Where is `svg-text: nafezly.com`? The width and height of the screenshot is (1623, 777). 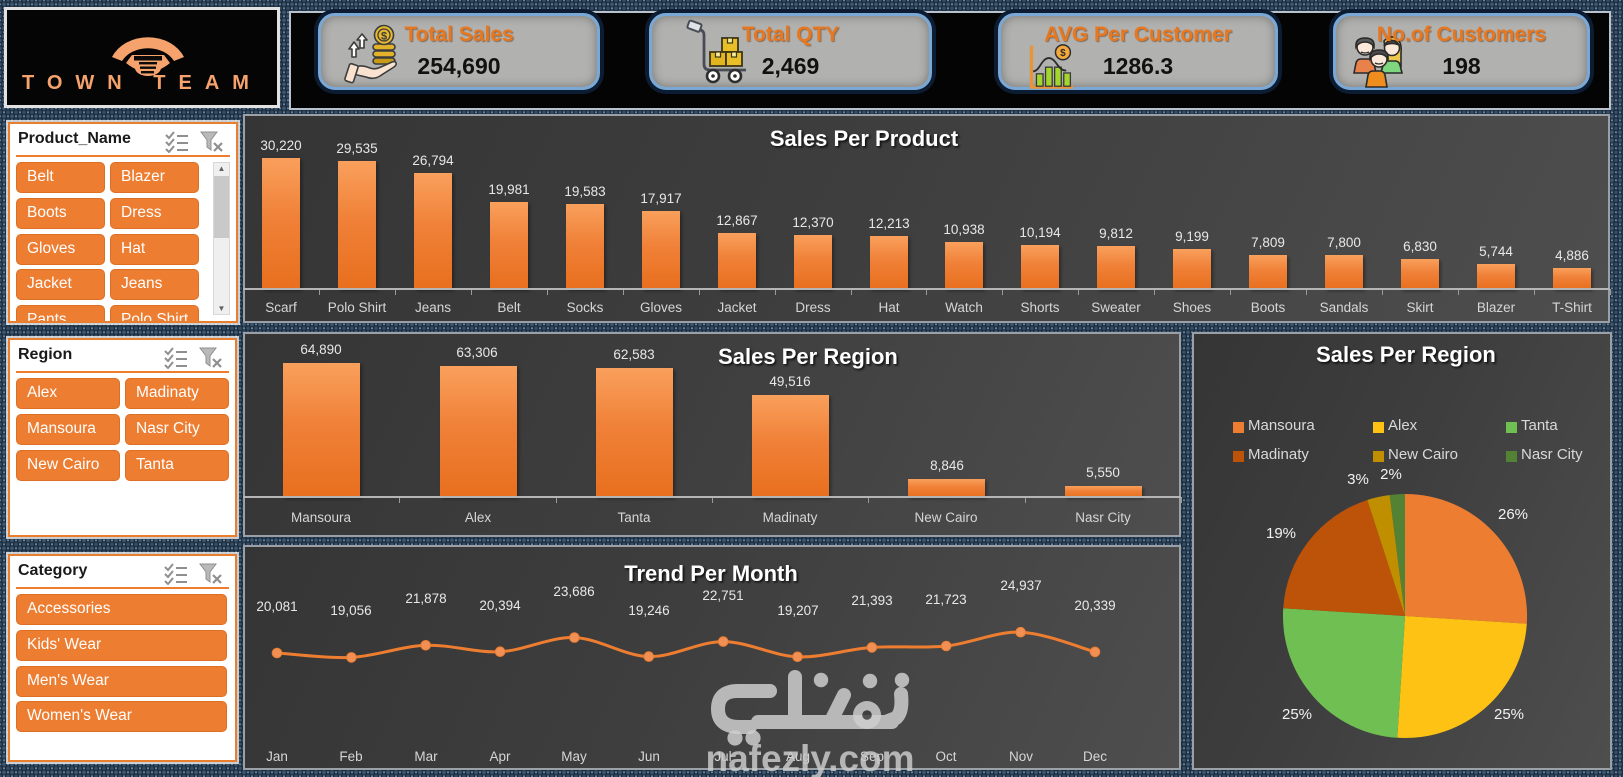 svg-text: nafezly.com is located at coordinates (809, 757).